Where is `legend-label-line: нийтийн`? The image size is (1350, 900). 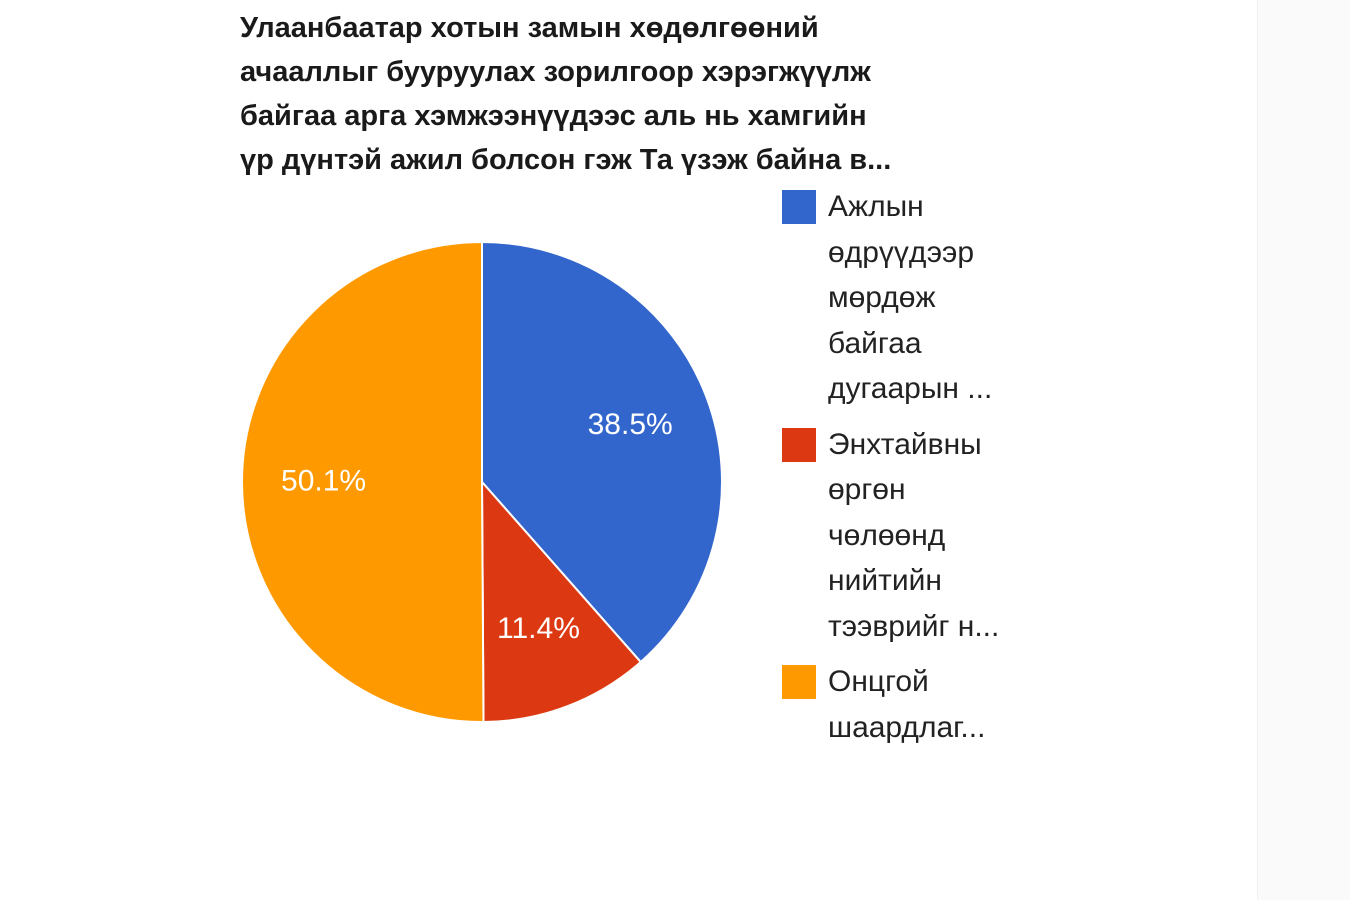
legend-label-line: нийтийн is located at coordinates (885, 580).